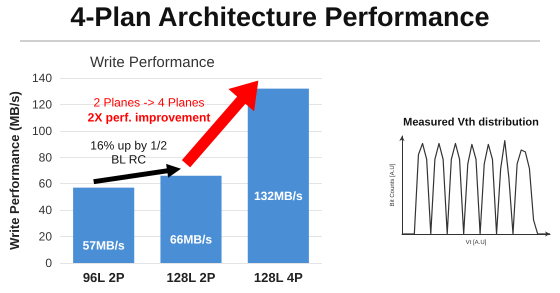 The height and width of the screenshot is (293, 560). I want to click on y-tick-label: 100, so click(42, 131).